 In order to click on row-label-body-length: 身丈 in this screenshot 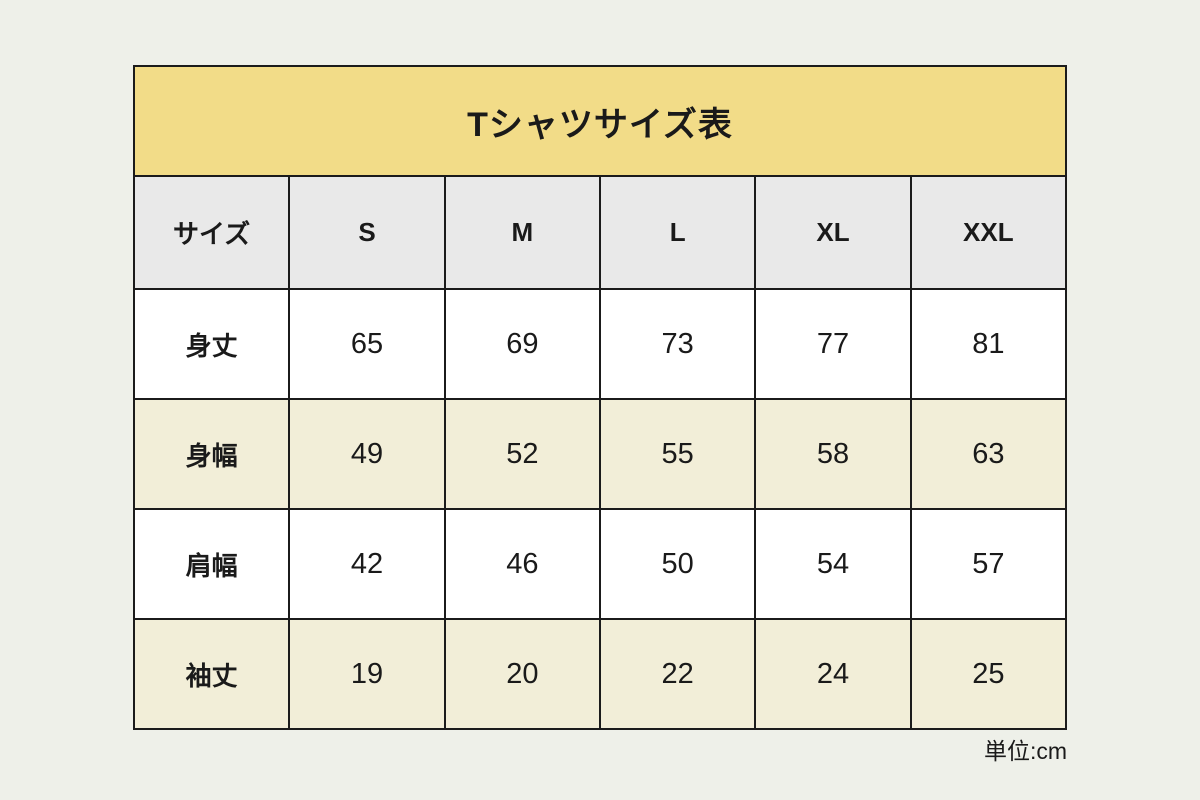, I will do `click(211, 344)`.